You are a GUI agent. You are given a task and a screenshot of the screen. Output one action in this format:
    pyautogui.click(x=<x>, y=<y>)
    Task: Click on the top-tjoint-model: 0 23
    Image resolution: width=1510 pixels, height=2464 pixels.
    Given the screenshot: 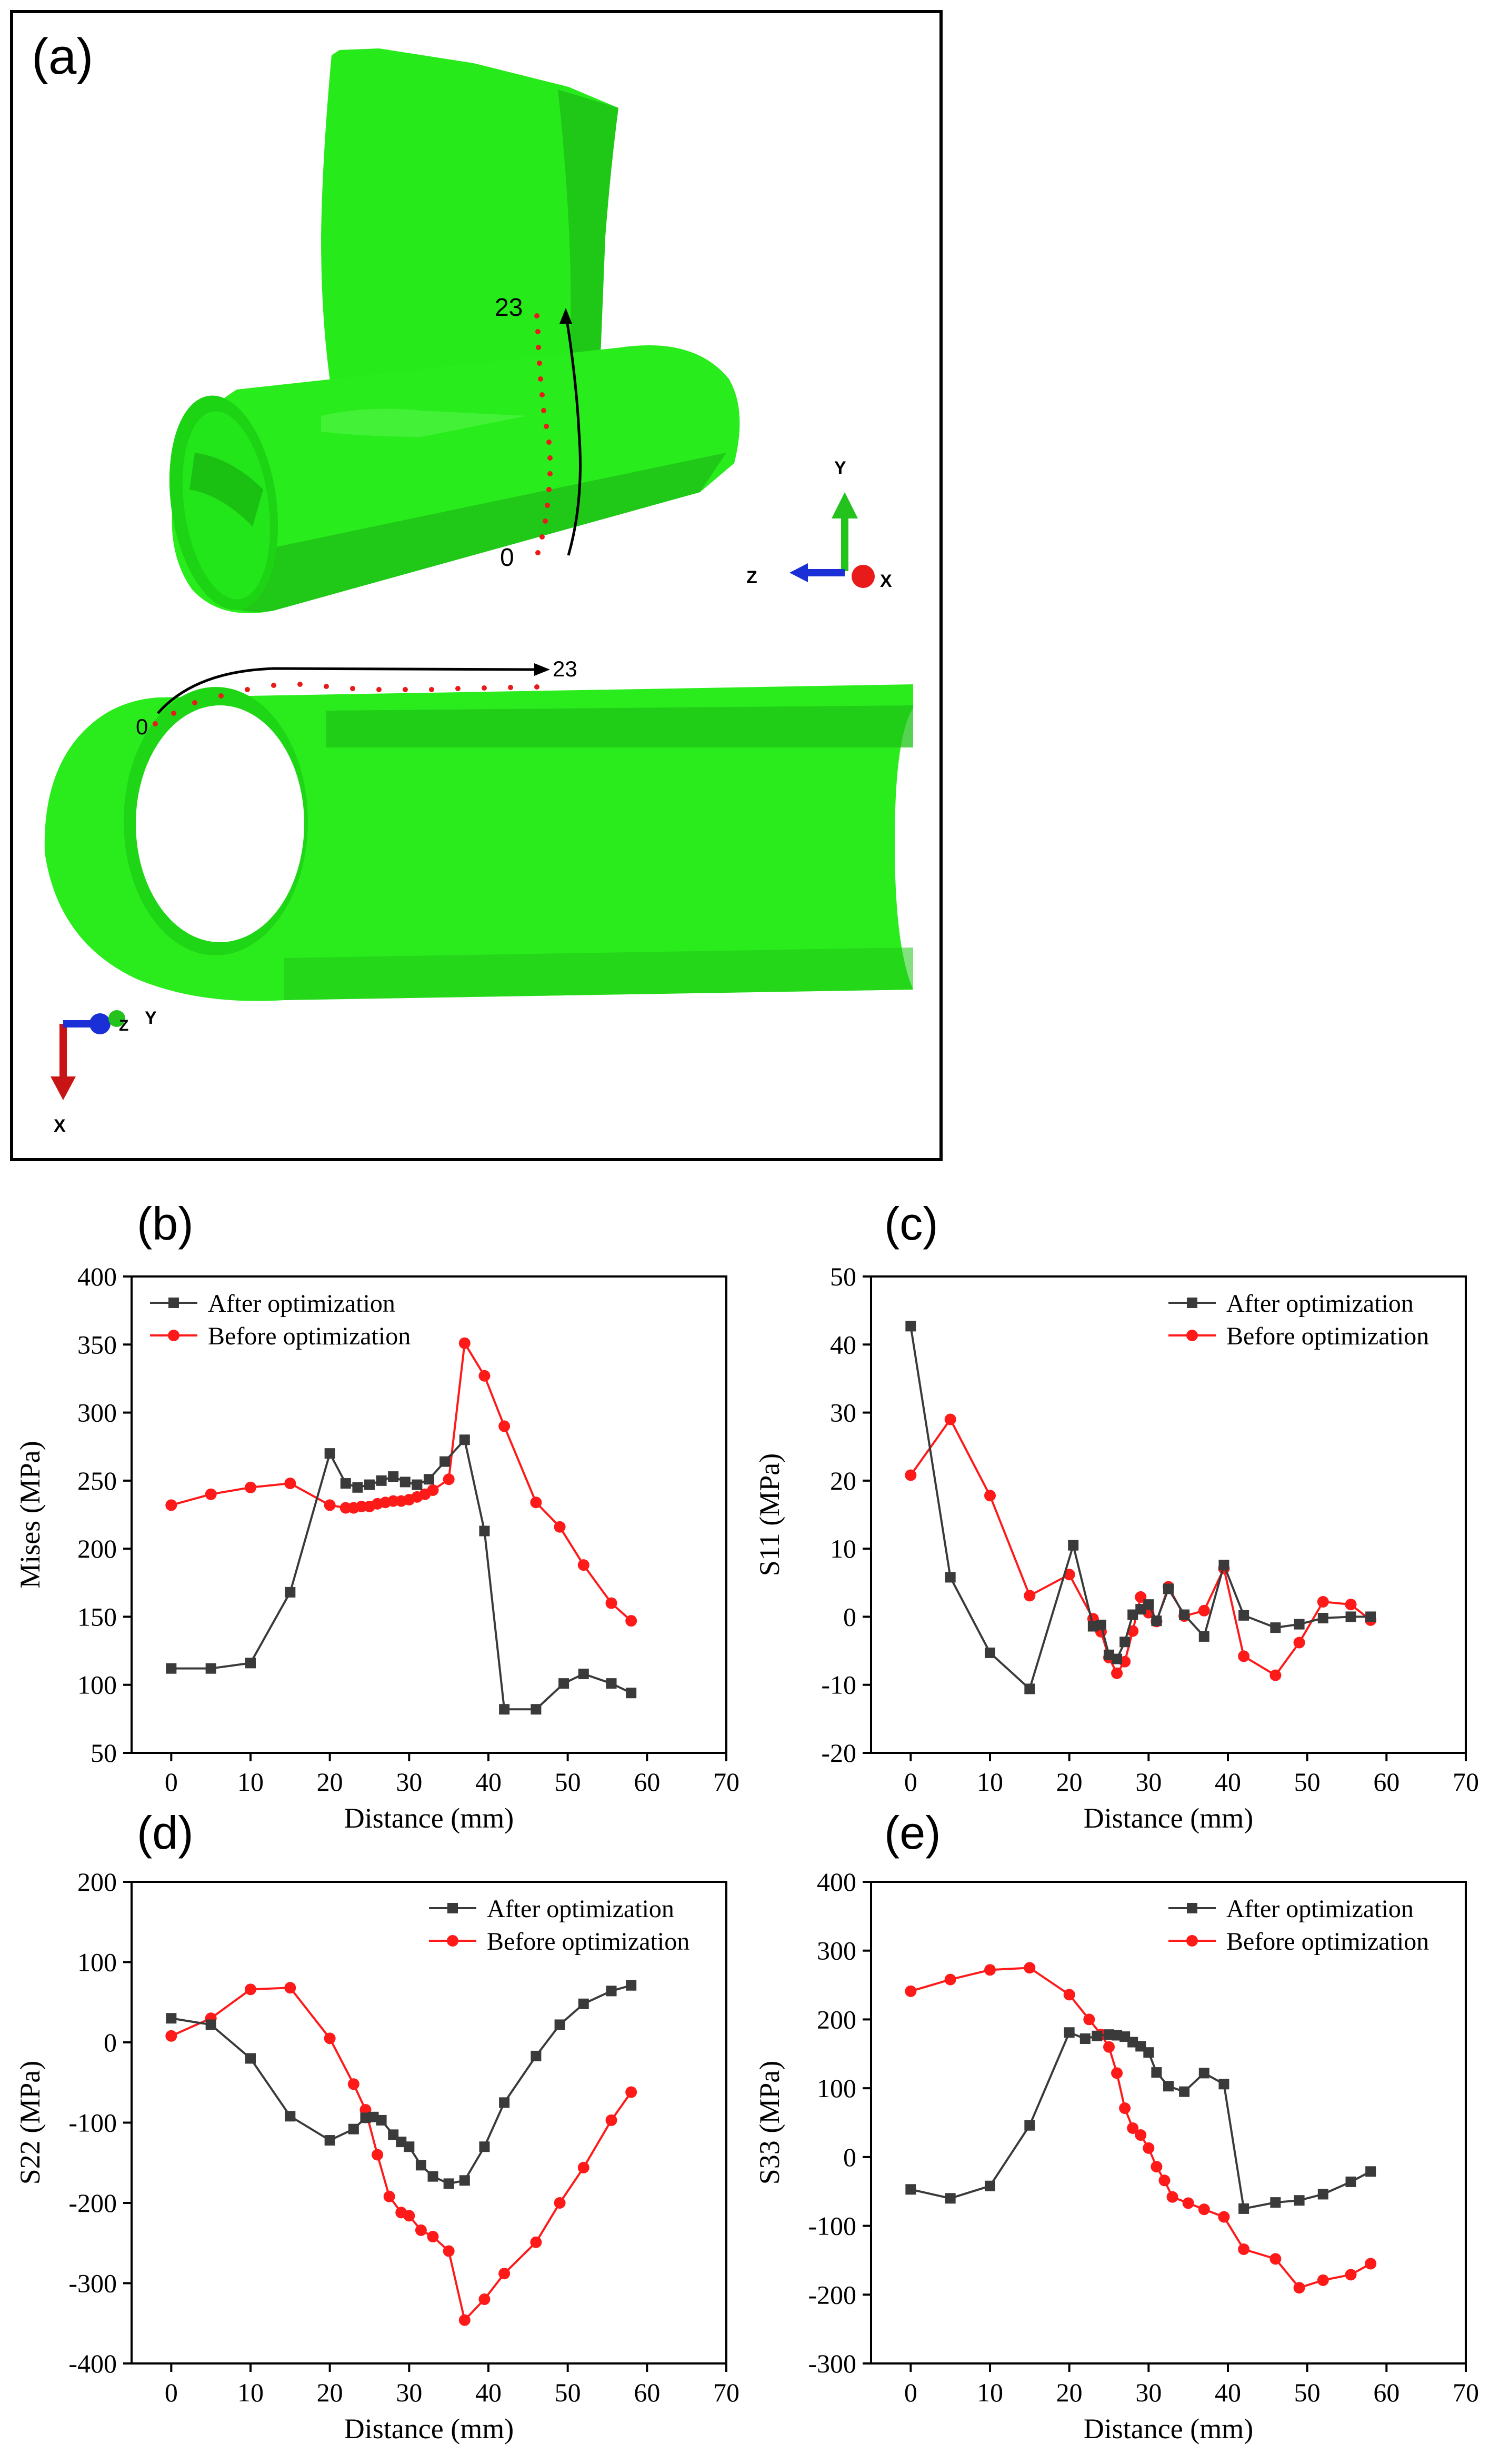 What is the action you would take?
    pyautogui.click(x=454, y=330)
    